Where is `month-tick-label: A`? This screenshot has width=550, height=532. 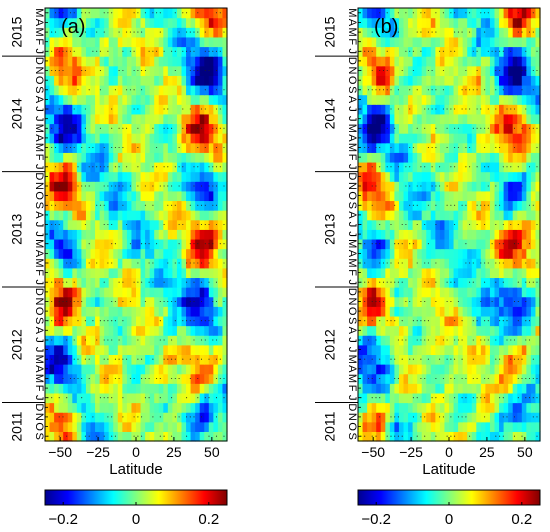
month-tick-label: A is located at coordinates (39, 215).